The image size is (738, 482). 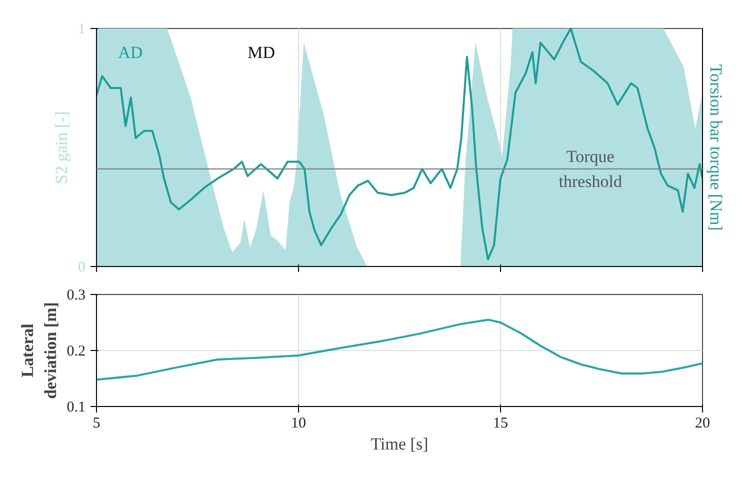 I want to click on ref-line-label: Torque threshold, so click(x=590, y=169).